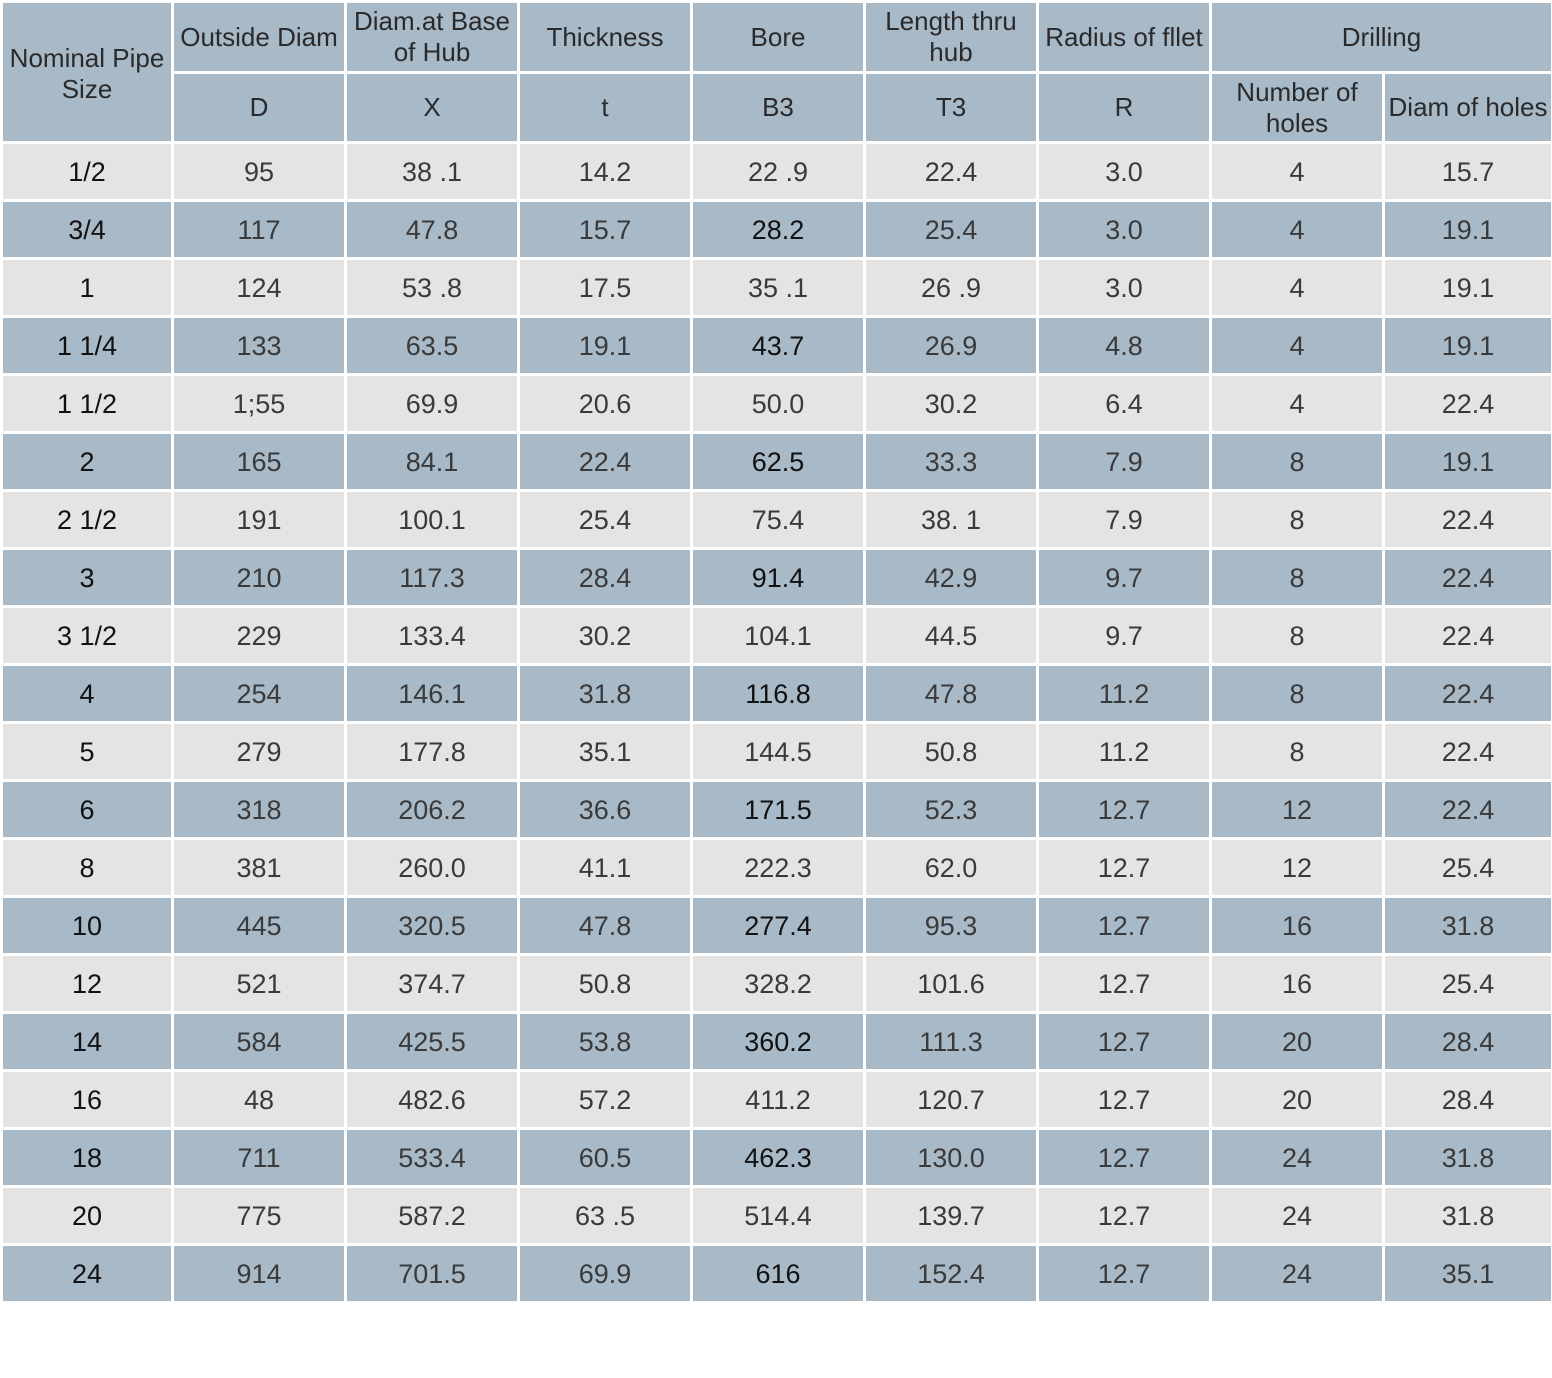 Image resolution: width=1552 pixels, height=1378 pixels. What do you see at coordinates (259, 925) in the screenshot?
I see `cell-outside-diam: 445` at bounding box center [259, 925].